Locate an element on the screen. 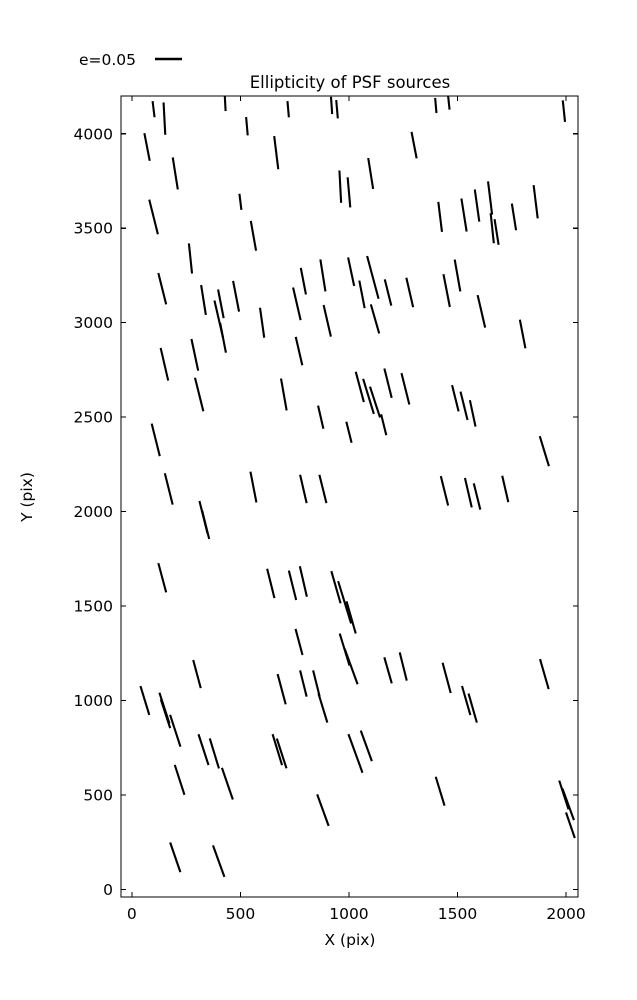 The image size is (637, 1000). y-tick-label: 4000 is located at coordinates (93, 134).